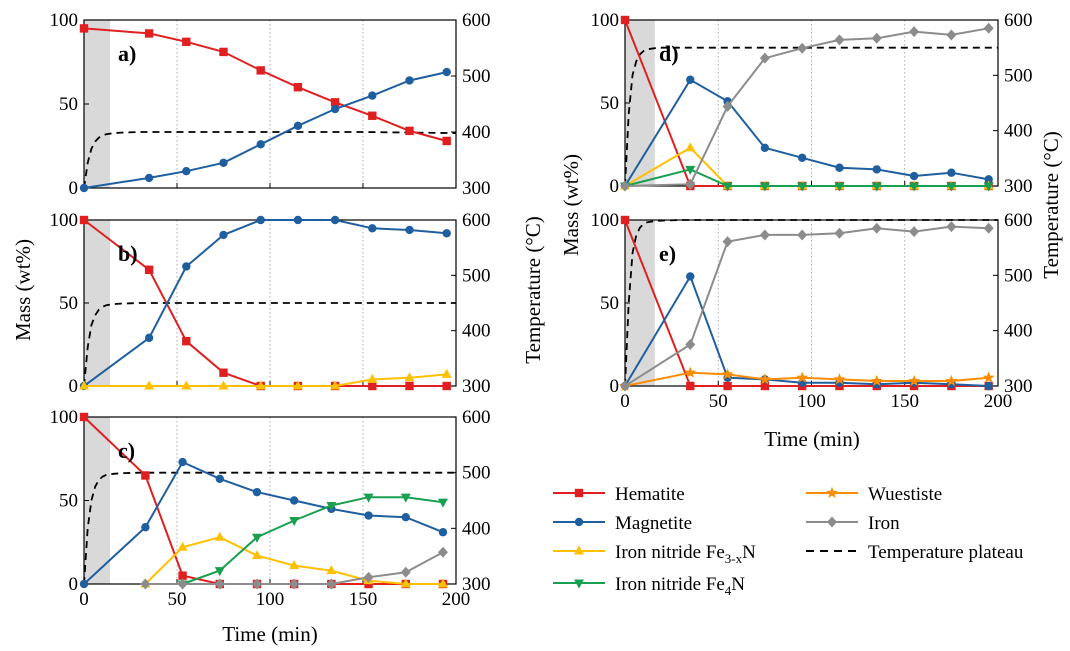 This screenshot has width=1070, height=651. I want to click on panel-d-y2tick-label: 300, so click(1018, 186).